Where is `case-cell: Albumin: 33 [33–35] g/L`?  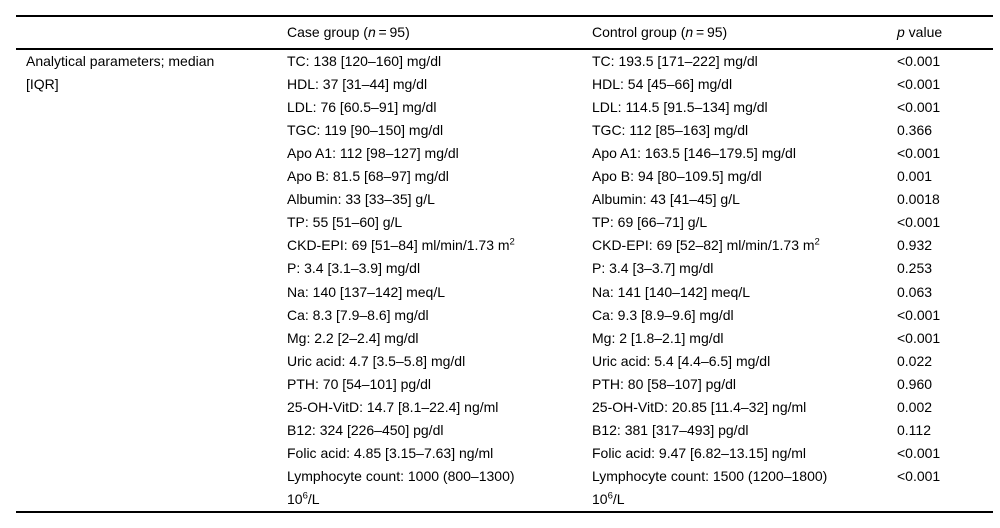 case-cell: Albumin: 33 [33–35] g/L is located at coordinates (361, 199).